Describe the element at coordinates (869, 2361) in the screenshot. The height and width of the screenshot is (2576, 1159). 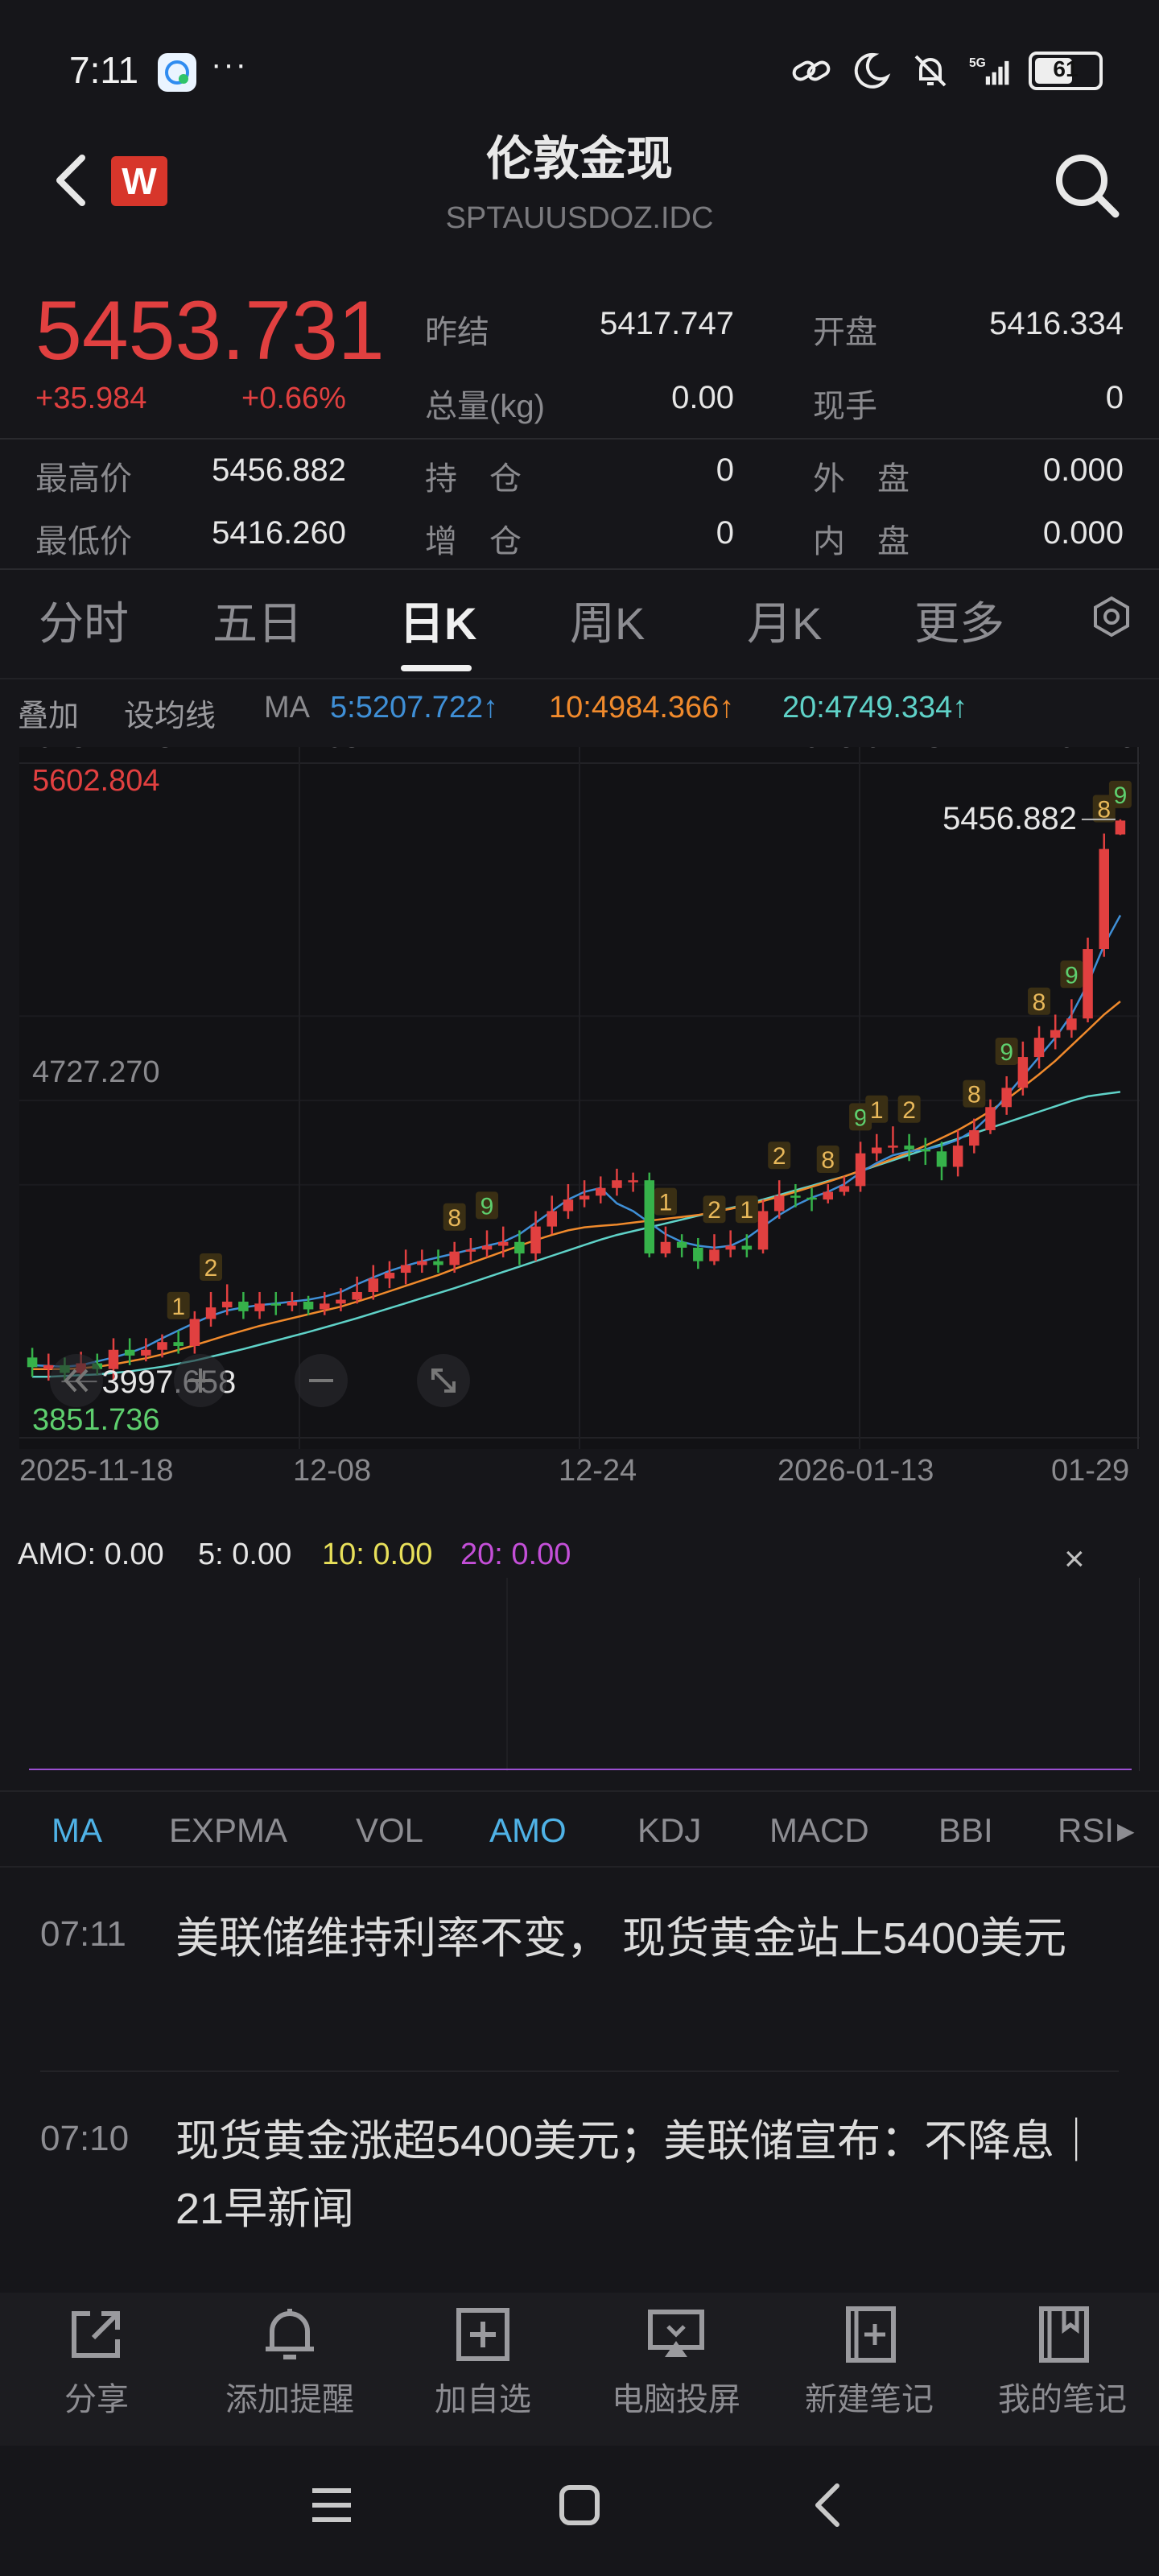
I see `new-note-button: 新建笔记` at that location.